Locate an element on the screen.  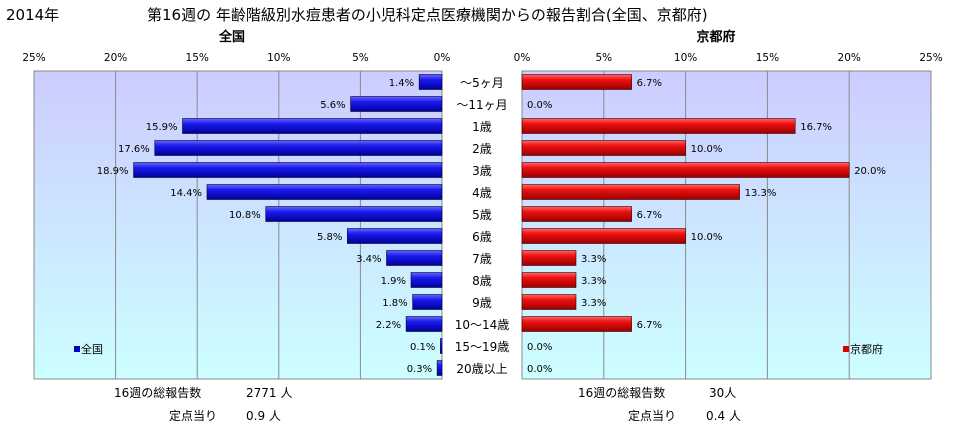
x-axis-ticks-kyoto: 0% 5% 10% 15% 20% 25% is located at coordinates (728, 58).